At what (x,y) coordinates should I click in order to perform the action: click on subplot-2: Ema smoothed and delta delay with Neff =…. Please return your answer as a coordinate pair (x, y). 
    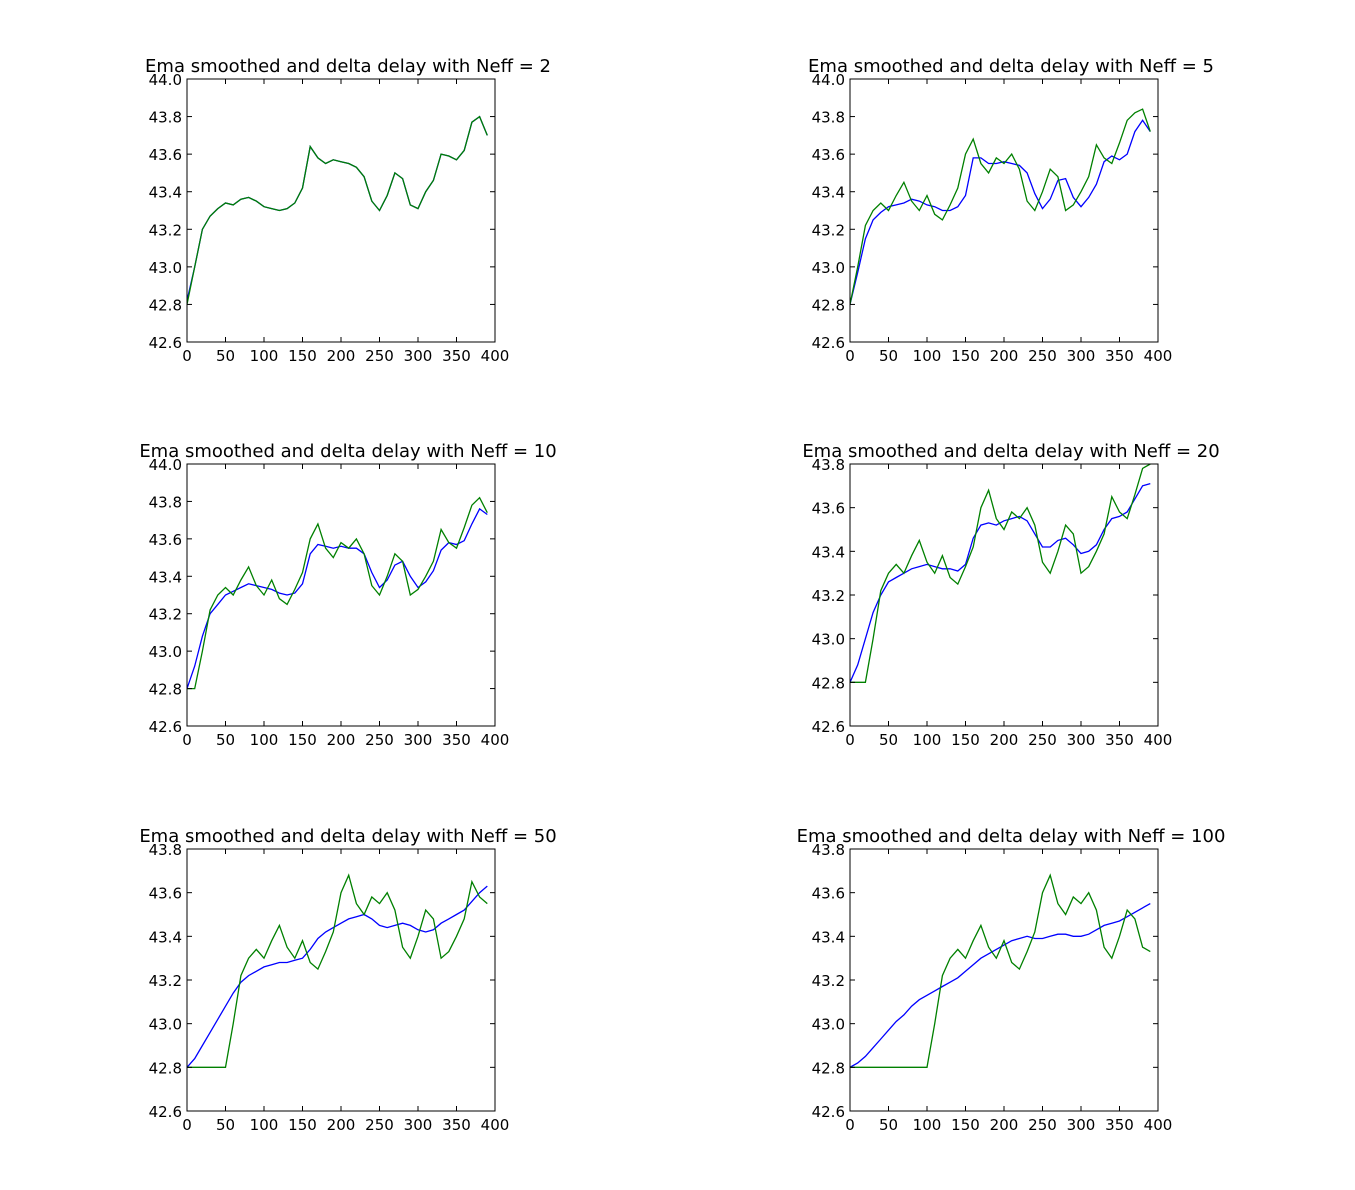
    Looking at the image, I should click on (347, 595).